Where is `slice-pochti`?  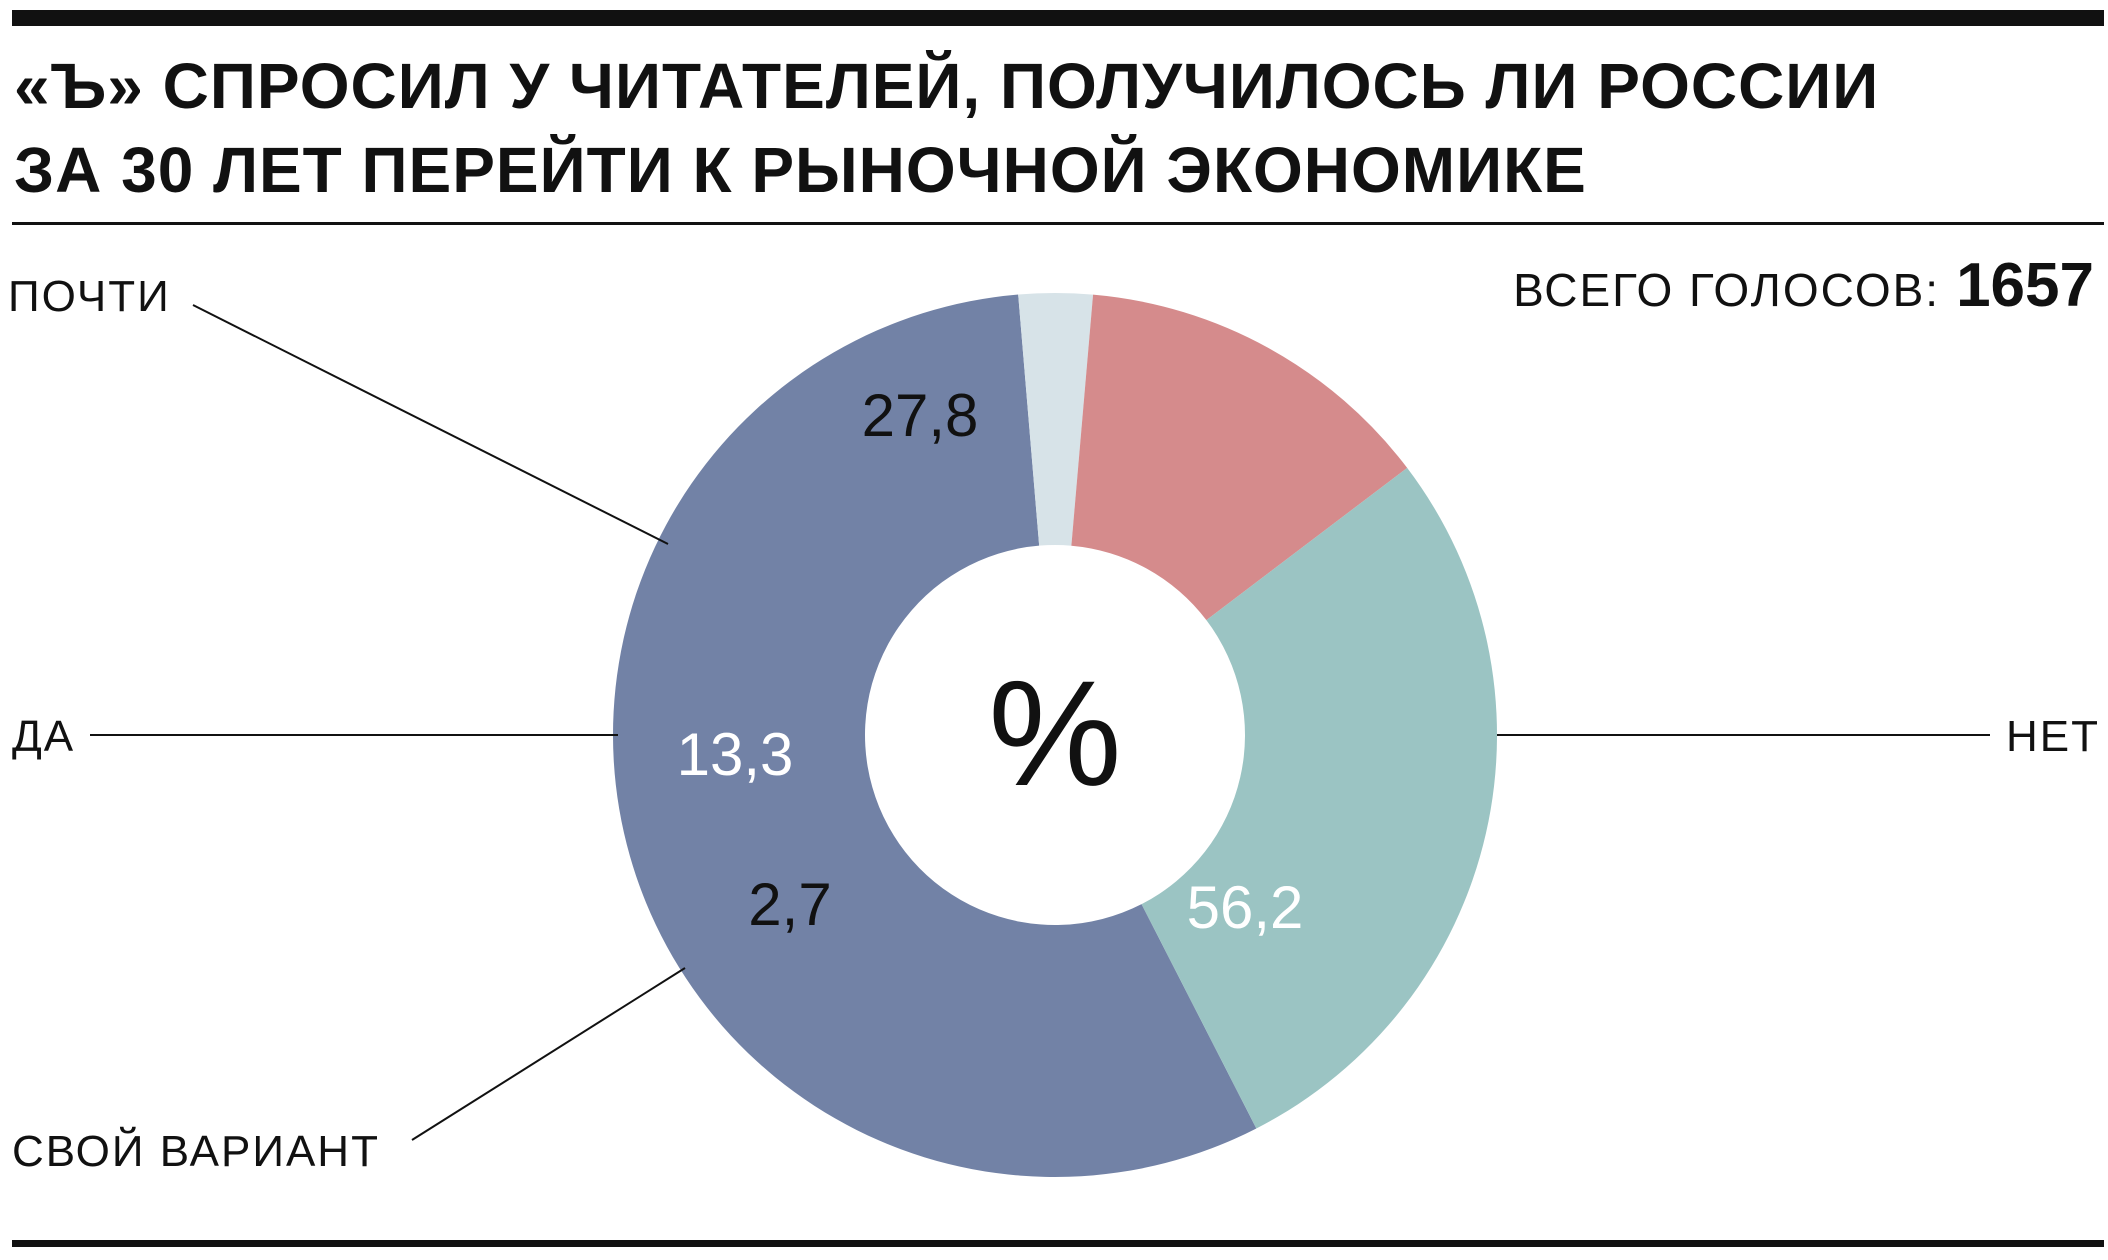
slice-pochti is located at coordinates (1319, 798).